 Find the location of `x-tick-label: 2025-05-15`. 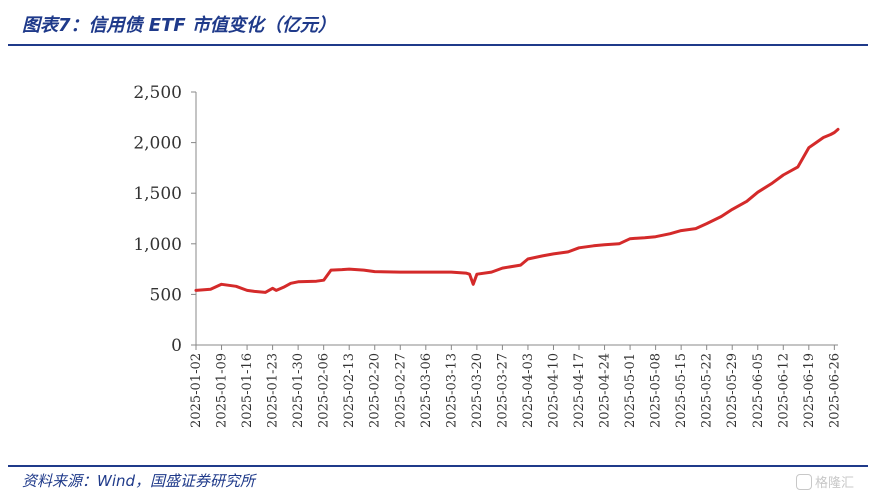

x-tick-label: 2025-05-15 is located at coordinates (681, 390).